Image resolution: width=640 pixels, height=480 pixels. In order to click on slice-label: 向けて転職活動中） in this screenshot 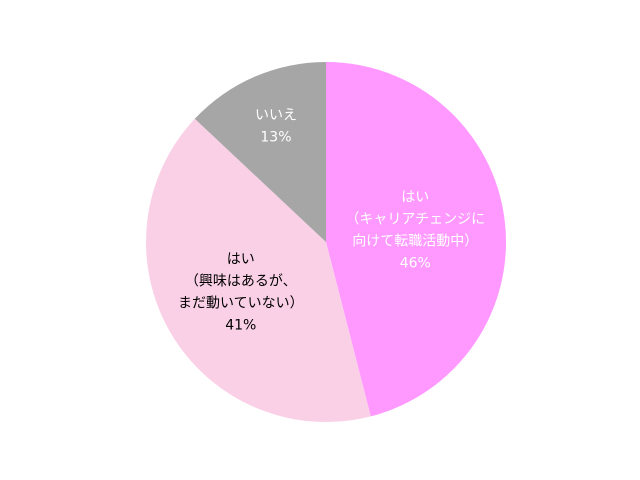, I will do `click(415, 242)`.